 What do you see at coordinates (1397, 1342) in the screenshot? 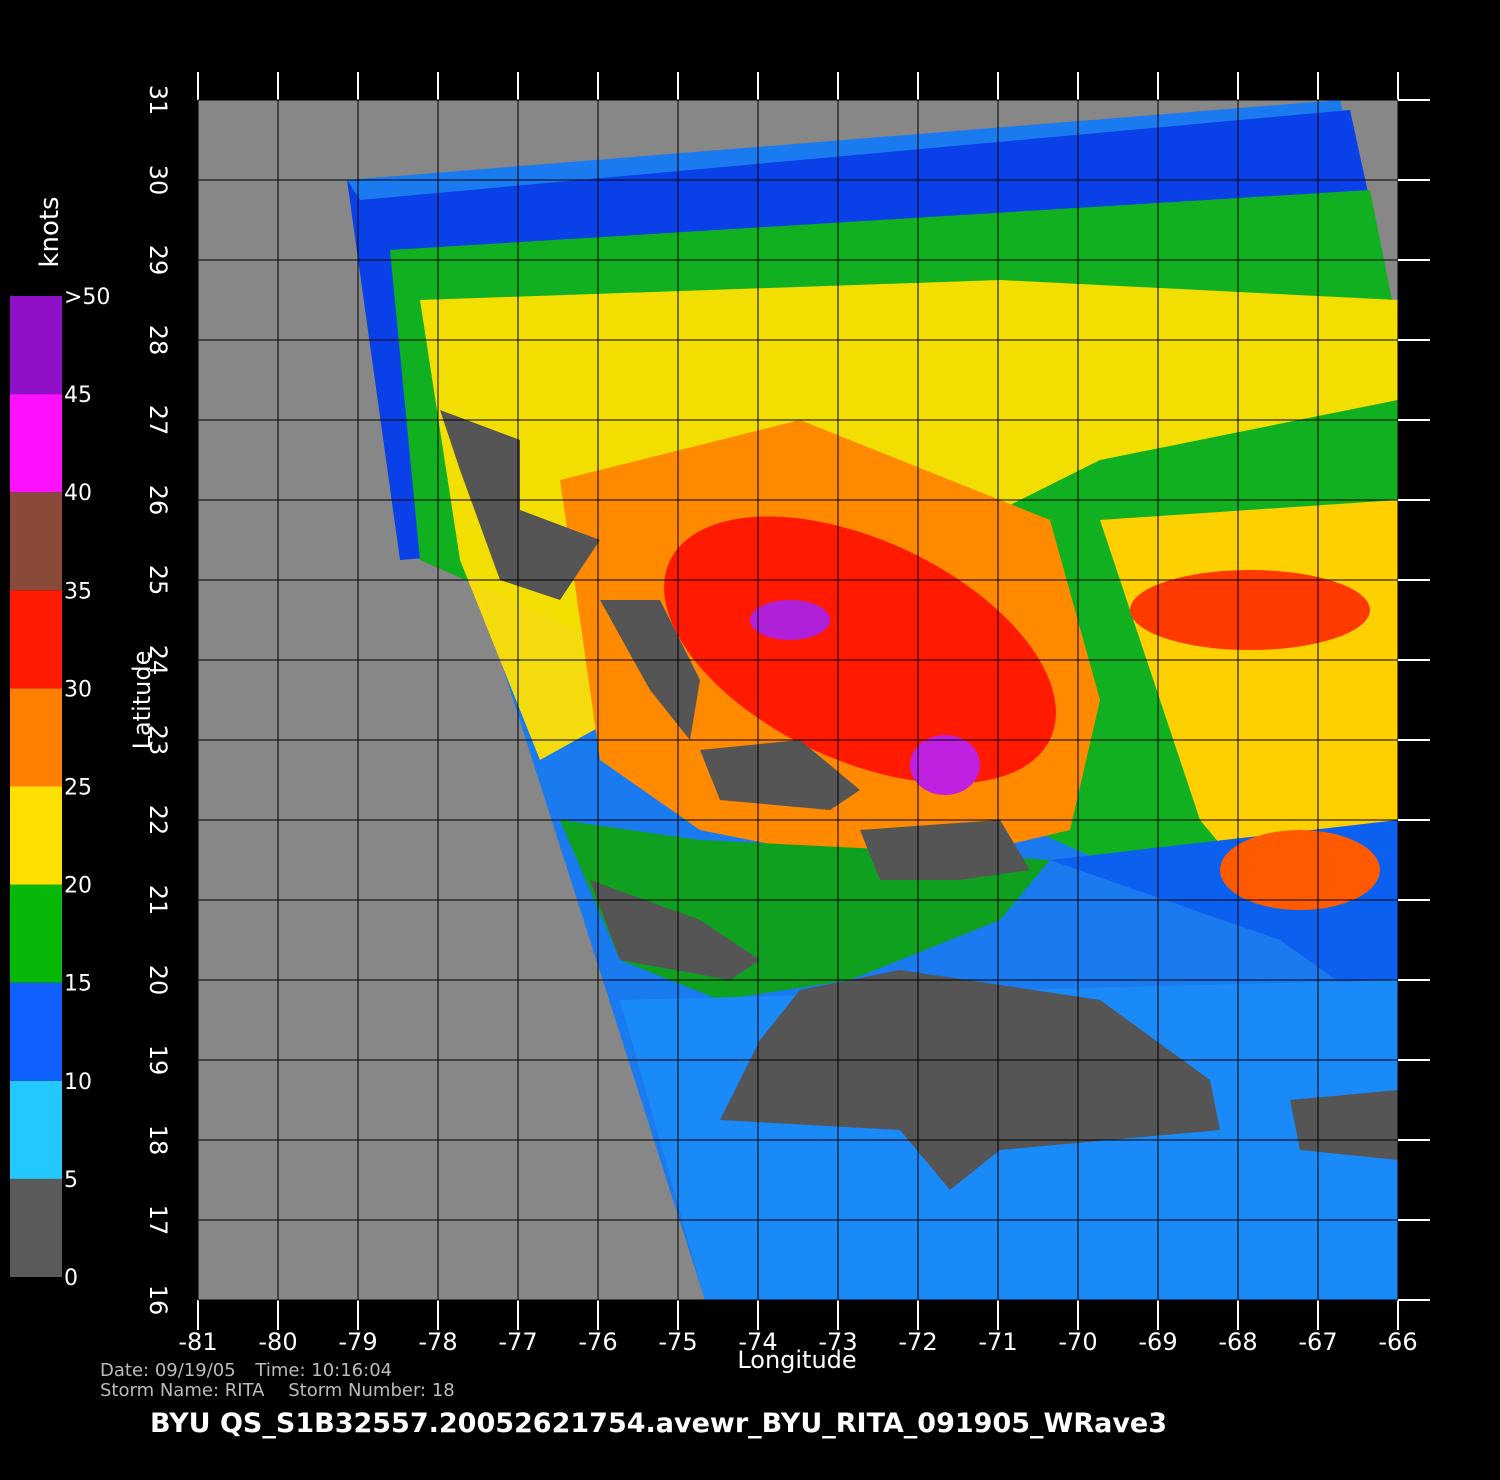
I see `x-tick-label: -66` at bounding box center [1397, 1342].